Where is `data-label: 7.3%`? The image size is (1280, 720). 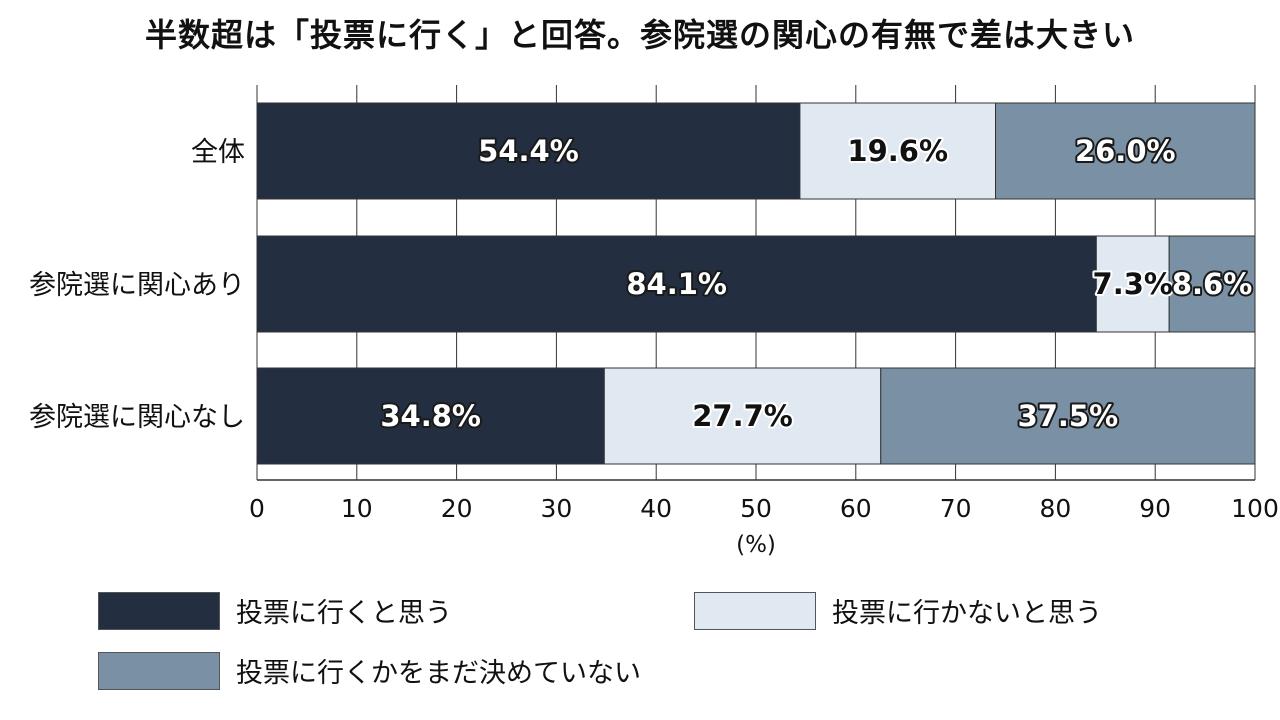
data-label: 7.3% is located at coordinates (1133, 284).